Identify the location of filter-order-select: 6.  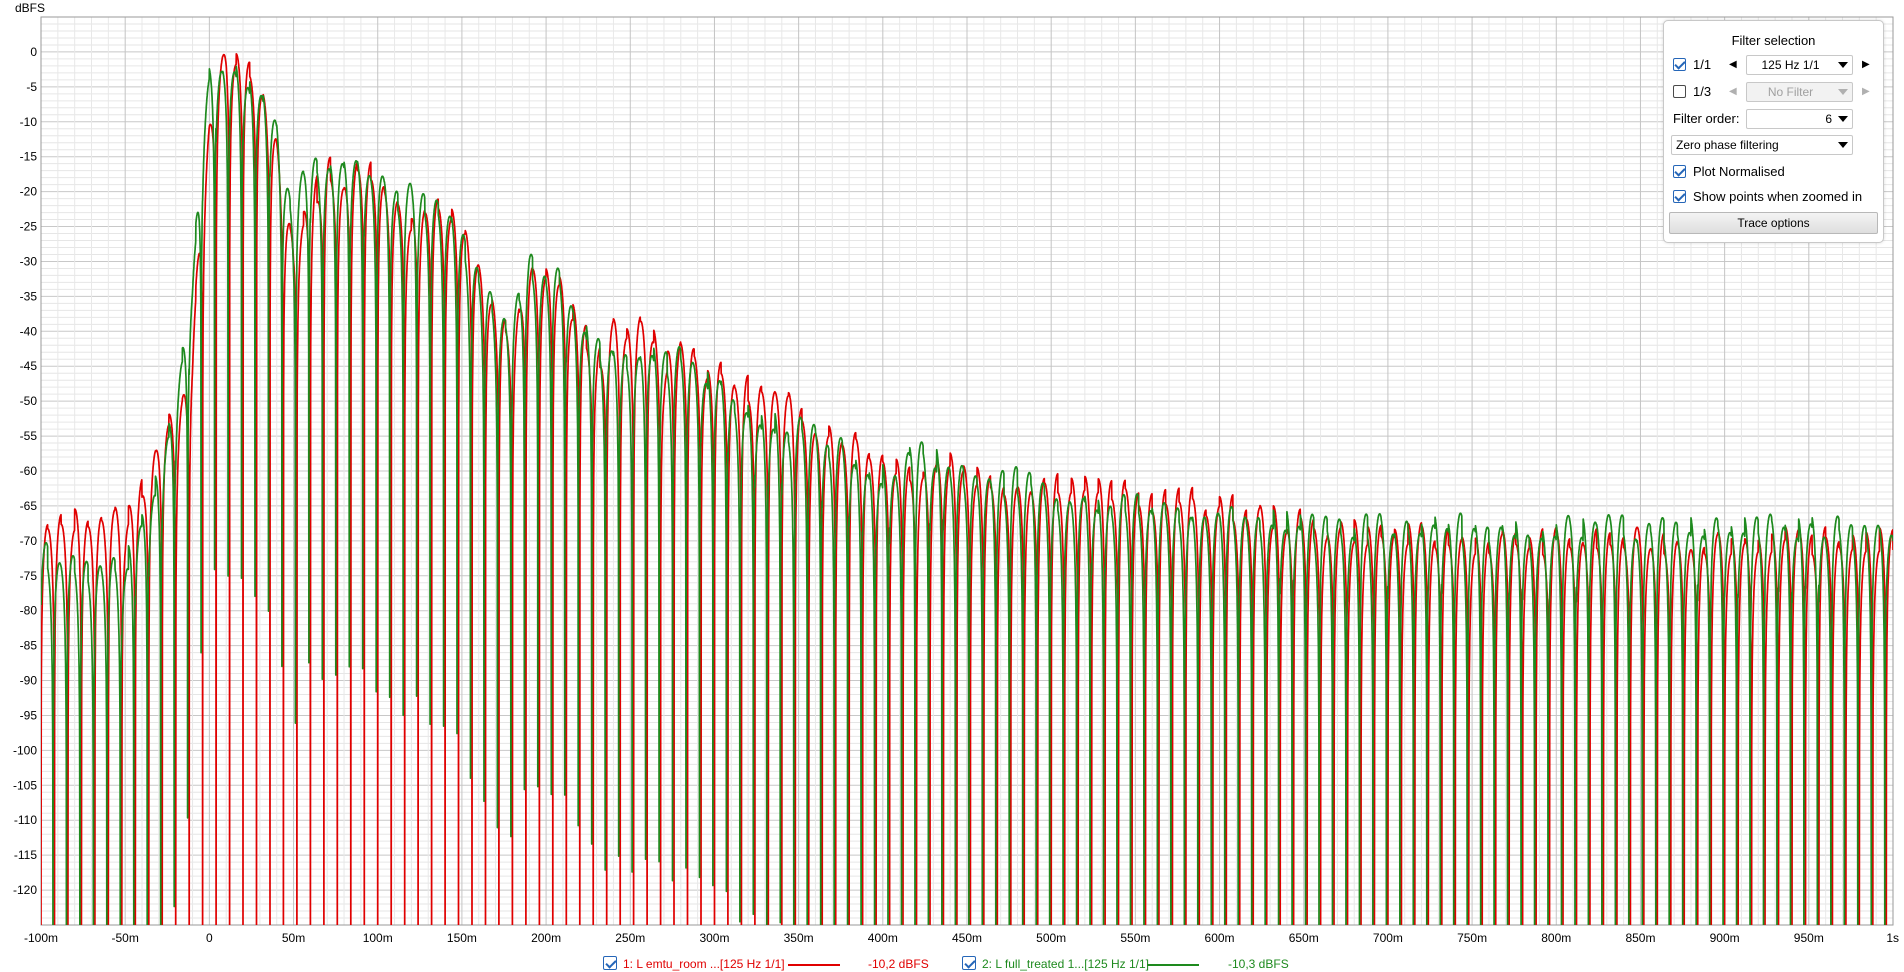
(1799, 119).